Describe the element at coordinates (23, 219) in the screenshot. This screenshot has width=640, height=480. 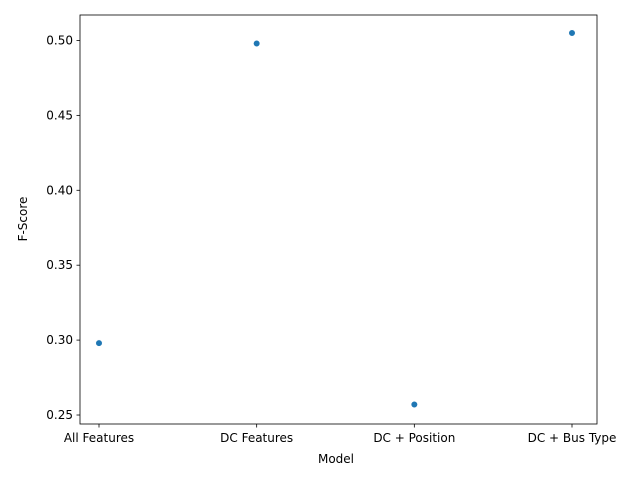
I see `y-axis-title: F-Score` at that location.